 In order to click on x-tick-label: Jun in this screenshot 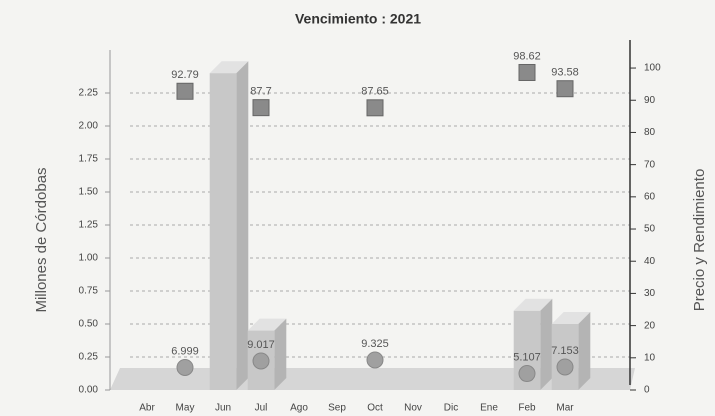, I will do `click(223, 408)`.